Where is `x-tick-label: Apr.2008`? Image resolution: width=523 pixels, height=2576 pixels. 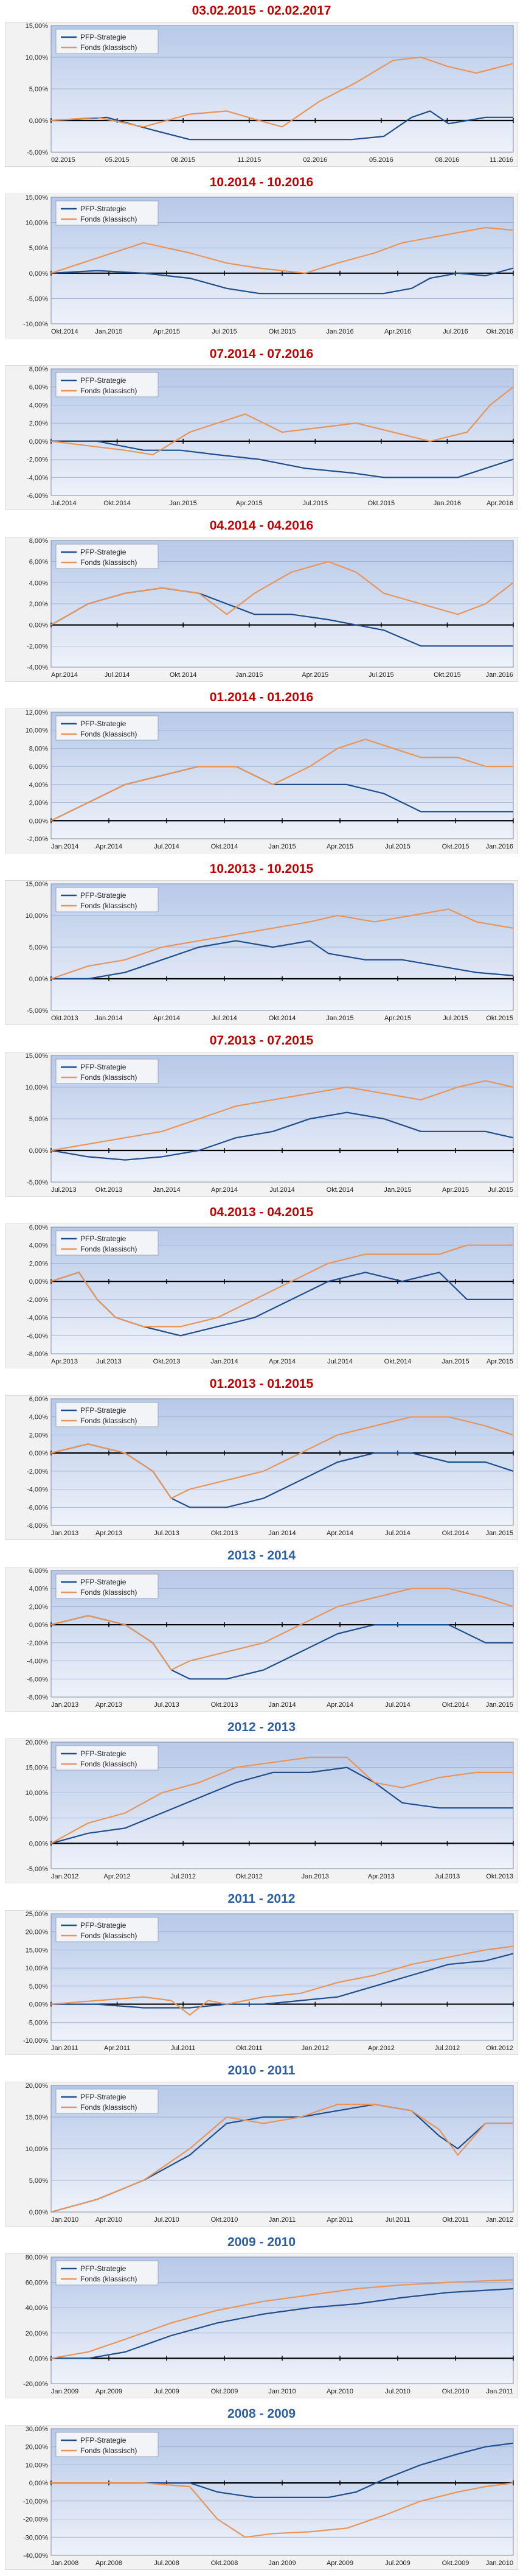
x-tick-label: Apr.2008 is located at coordinates (109, 2563).